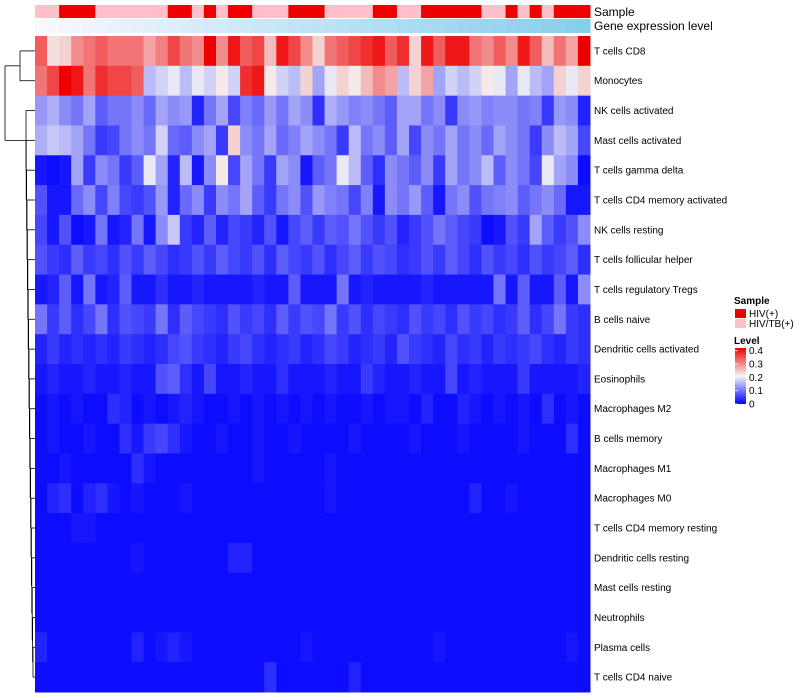 The width and height of the screenshot is (800, 700). I want to click on row-label: Macrophages M0, so click(633, 499).